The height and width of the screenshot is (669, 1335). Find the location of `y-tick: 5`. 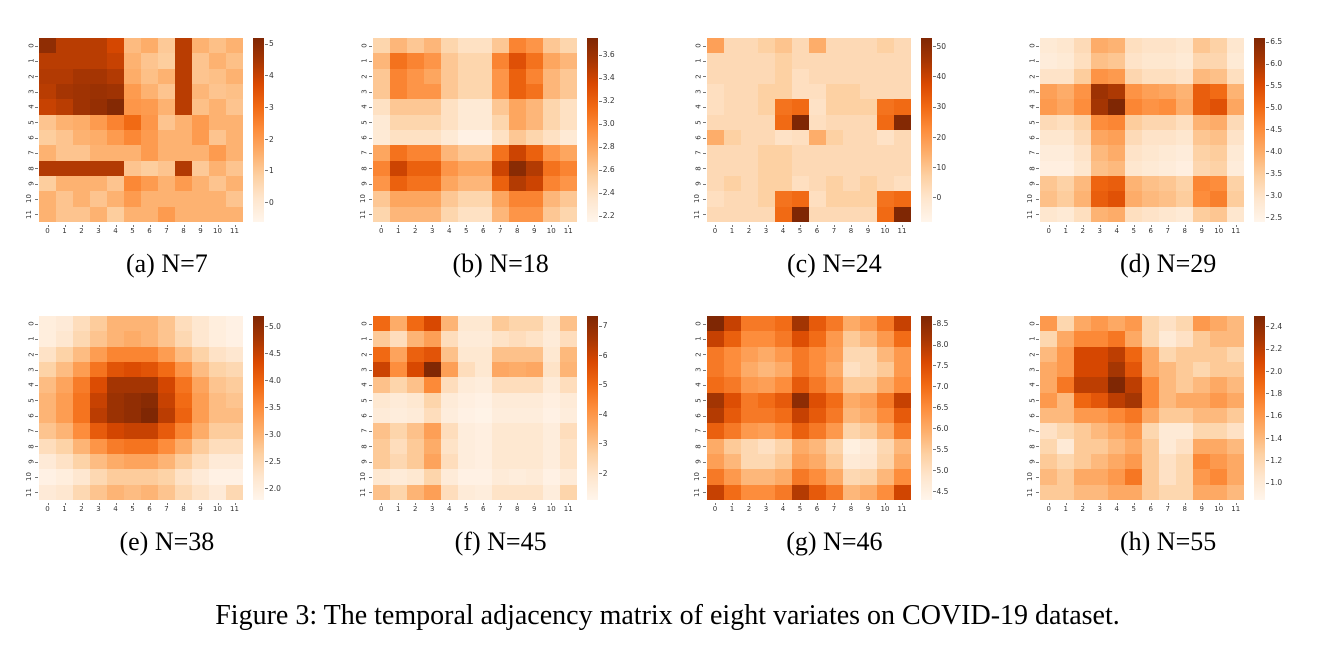

y-tick: 5 is located at coordinates (696, 400).